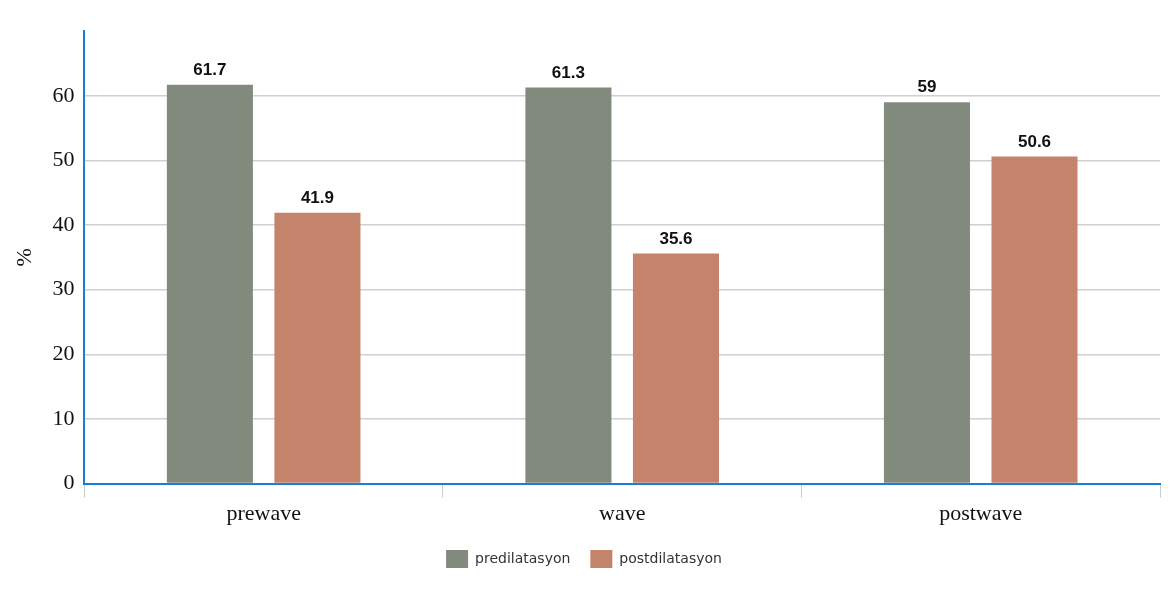 This screenshot has width=1174, height=592. What do you see at coordinates (523, 557) in the screenshot?
I see `legend-label: predilatasyon` at bounding box center [523, 557].